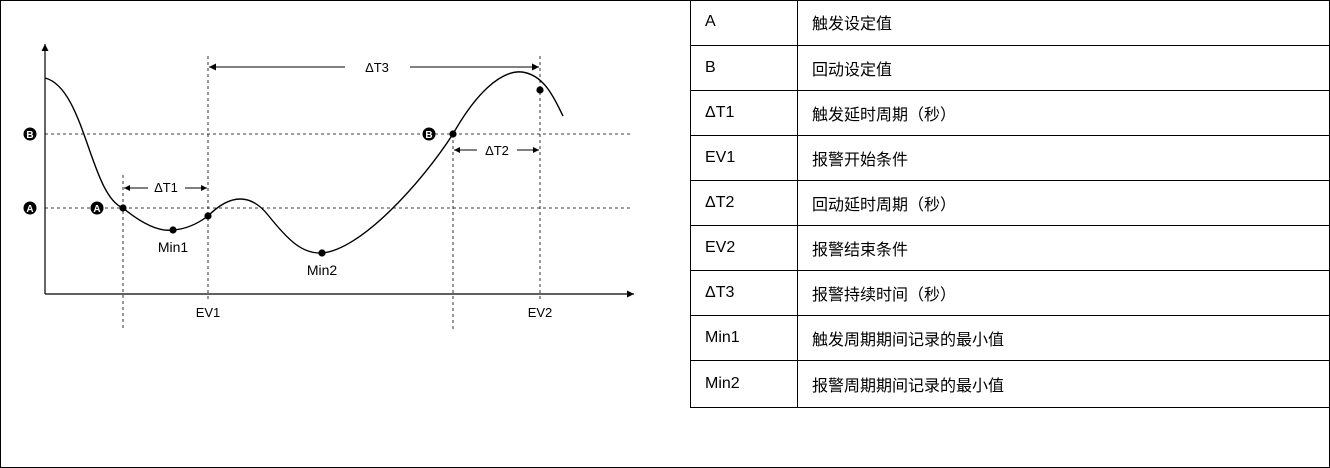  Describe the element at coordinates (744, 68) in the screenshot. I see `legend-symbol: B` at that location.